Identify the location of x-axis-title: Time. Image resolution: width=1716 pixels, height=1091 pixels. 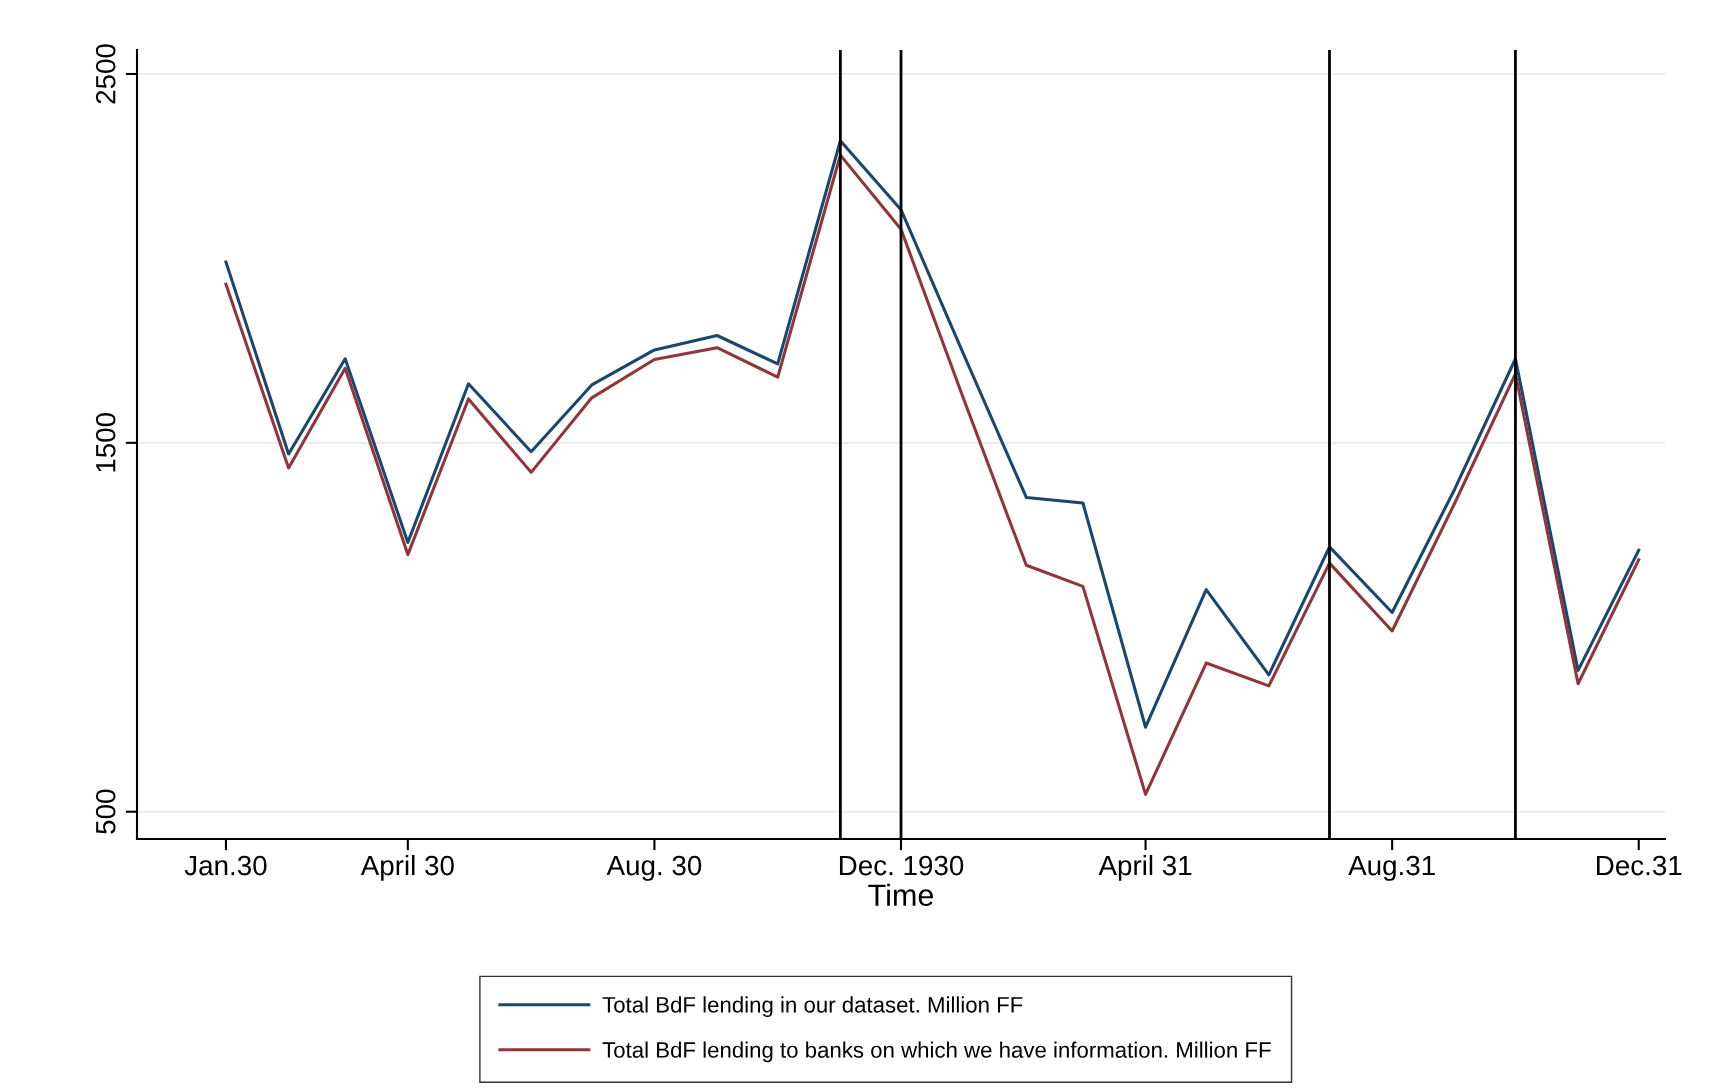
(901, 895).